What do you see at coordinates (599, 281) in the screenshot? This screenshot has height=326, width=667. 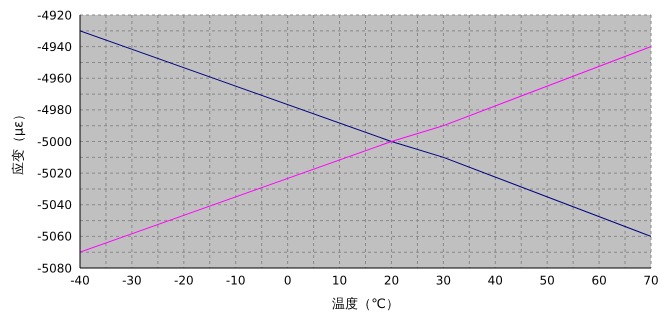 I see `x-tick-label: 60` at bounding box center [599, 281].